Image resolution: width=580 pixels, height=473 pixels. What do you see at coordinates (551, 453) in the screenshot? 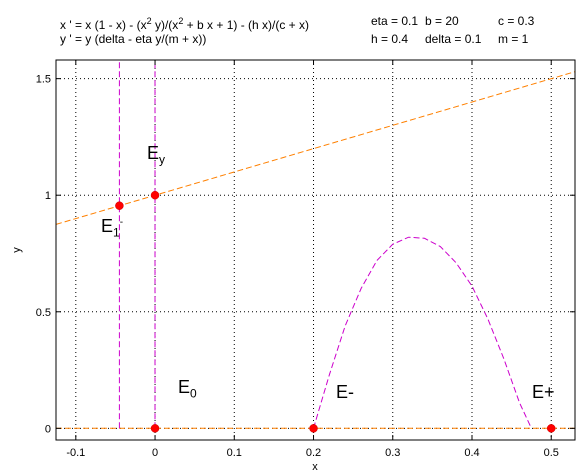
I see `x-tick-label: 0.5` at bounding box center [551, 453].